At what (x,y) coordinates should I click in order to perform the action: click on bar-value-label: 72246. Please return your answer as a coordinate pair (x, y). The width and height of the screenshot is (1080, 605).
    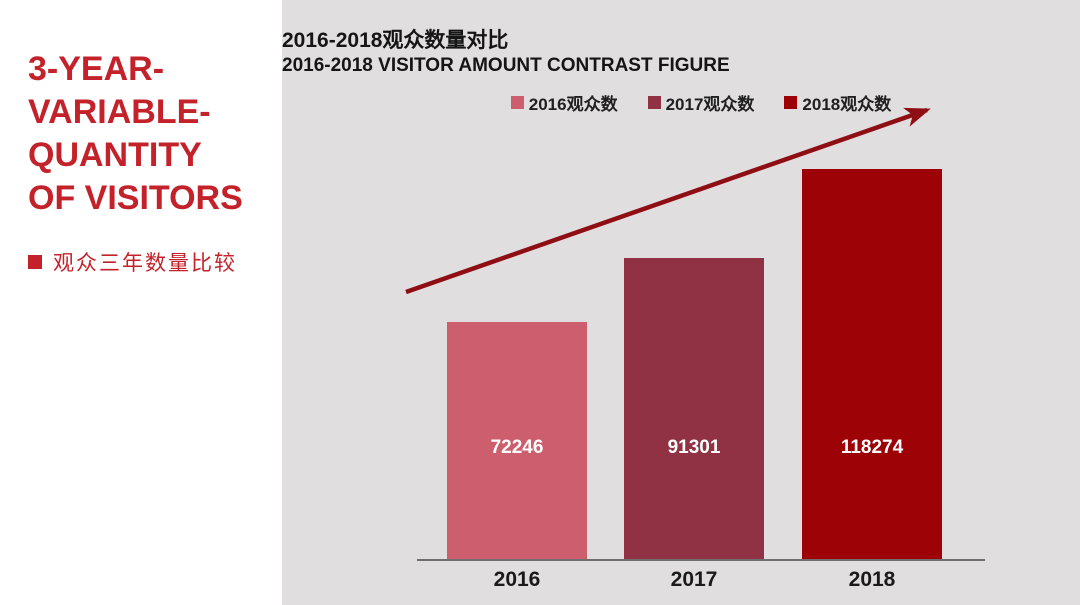
    Looking at the image, I should click on (517, 447).